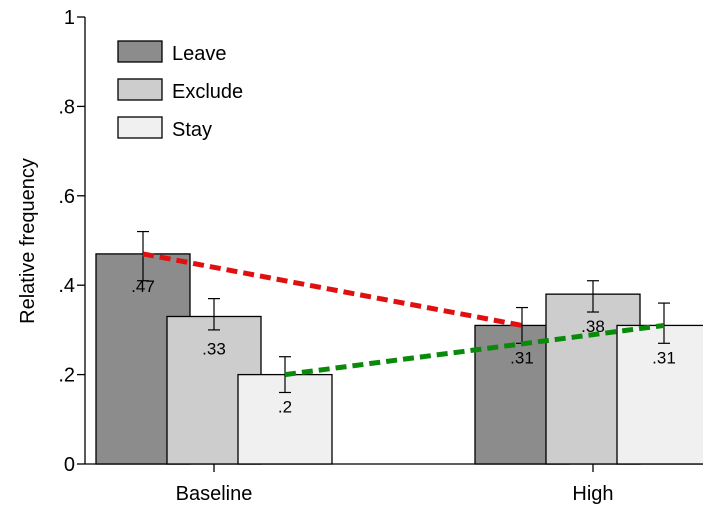 This screenshot has height=508, width=703. What do you see at coordinates (66, 286) in the screenshot?
I see `y-tick-label: .4` at bounding box center [66, 286].